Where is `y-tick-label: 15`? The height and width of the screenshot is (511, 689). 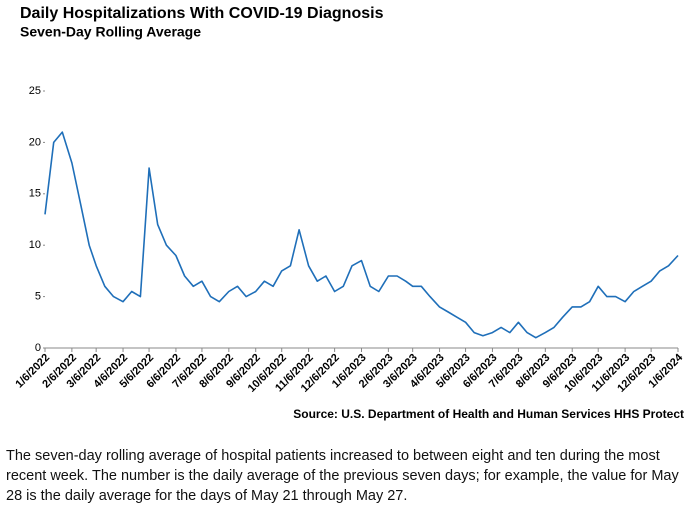 y-tick-label: 15 is located at coordinates (35, 194).